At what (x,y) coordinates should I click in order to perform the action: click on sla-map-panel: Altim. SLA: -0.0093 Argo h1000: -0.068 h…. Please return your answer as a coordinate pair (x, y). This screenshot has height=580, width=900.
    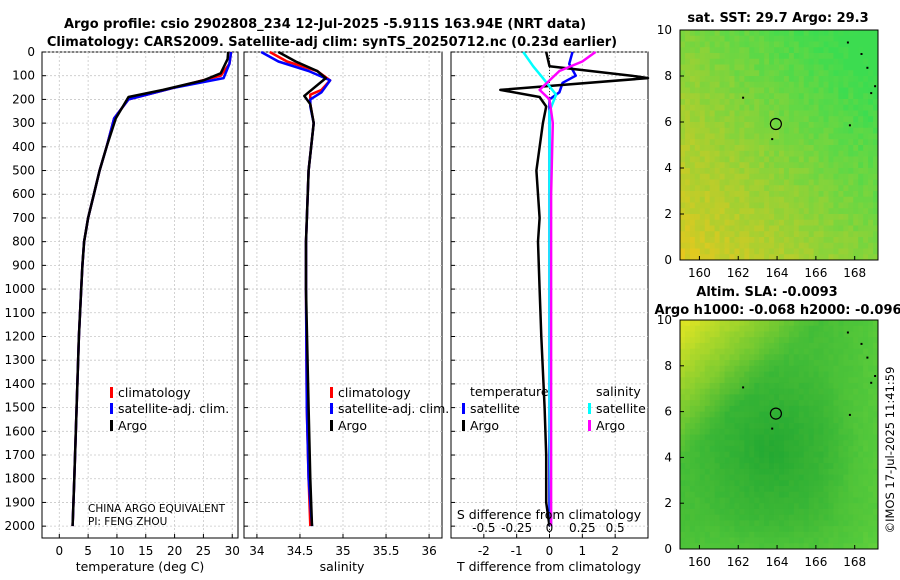
    Looking at the image, I should click on (777, 427).